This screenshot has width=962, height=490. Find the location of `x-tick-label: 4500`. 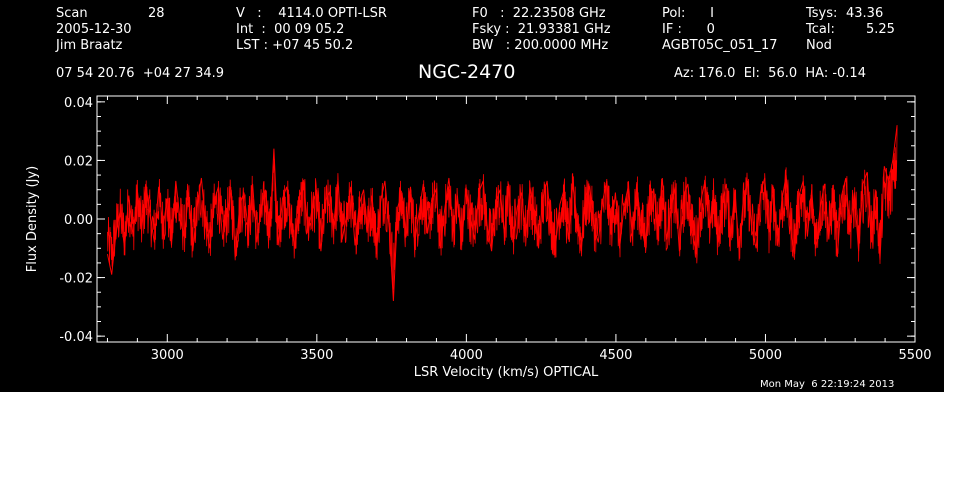

x-tick-label: 4500 is located at coordinates (615, 355).